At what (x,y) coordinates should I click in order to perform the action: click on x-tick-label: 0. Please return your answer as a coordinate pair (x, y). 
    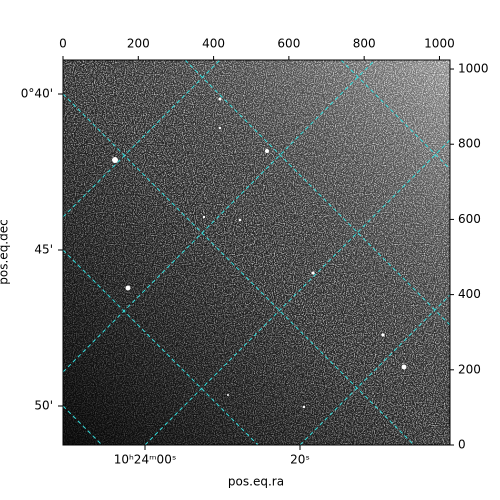
    Looking at the image, I should click on (63, 44).